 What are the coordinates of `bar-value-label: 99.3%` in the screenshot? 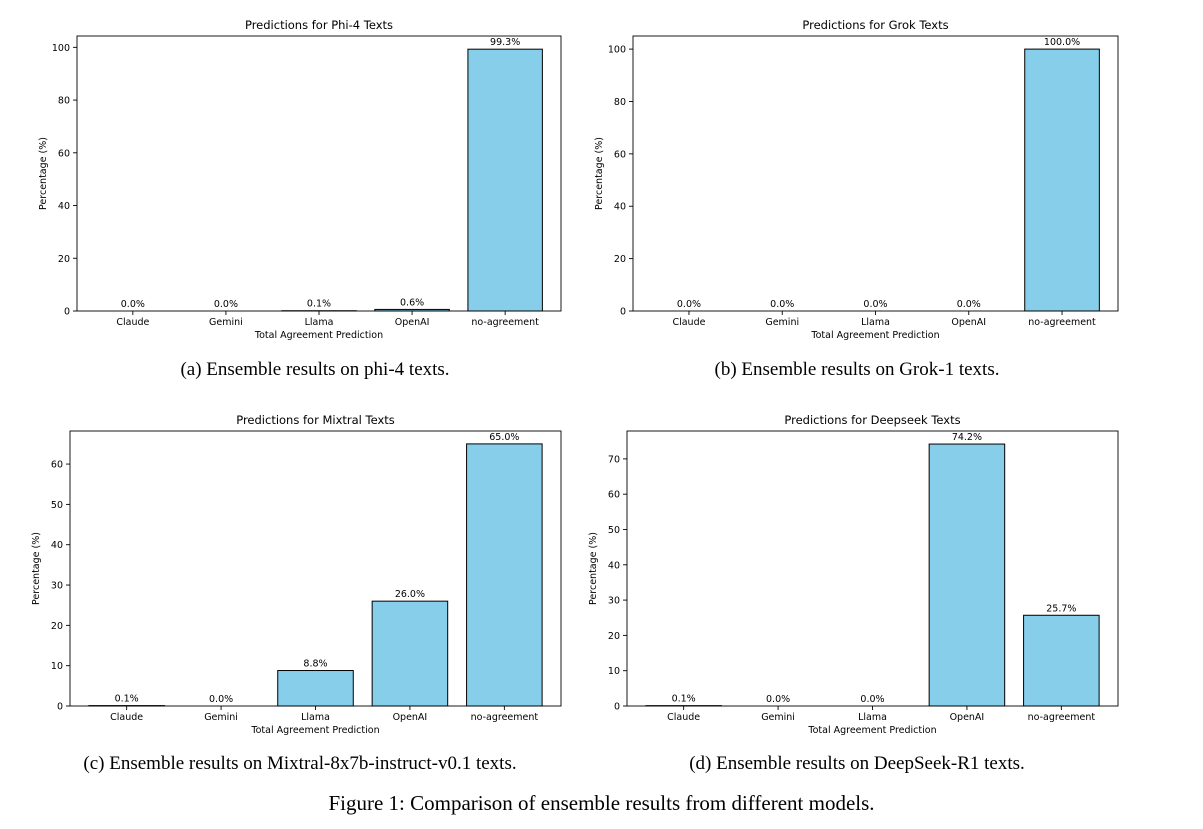 It's located at (505, 42).